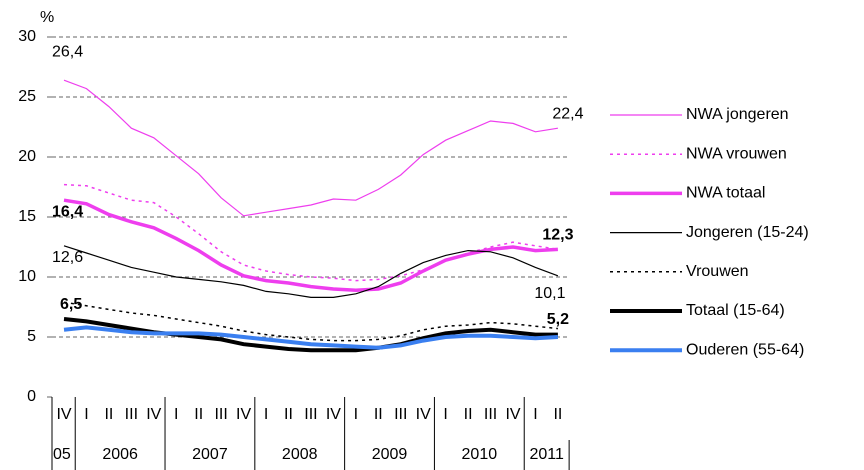  I want to click on y-tick-label: 20, so click(27, 156).